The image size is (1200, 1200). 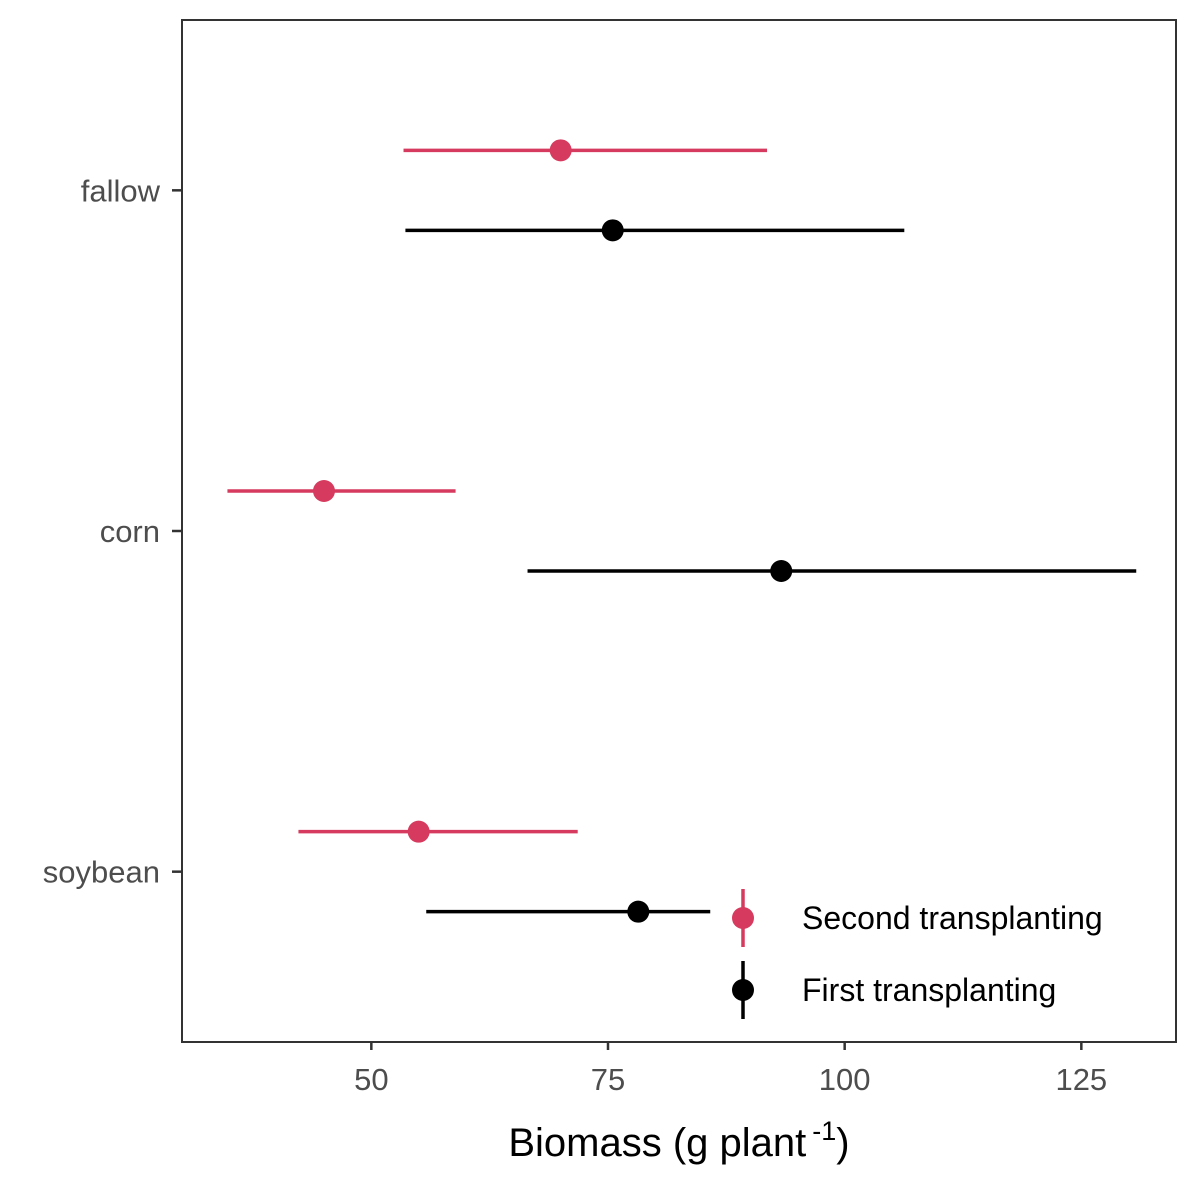 I want to click on x-axis-title: Biomass (g plant -1), so click(x=678, y=1140).